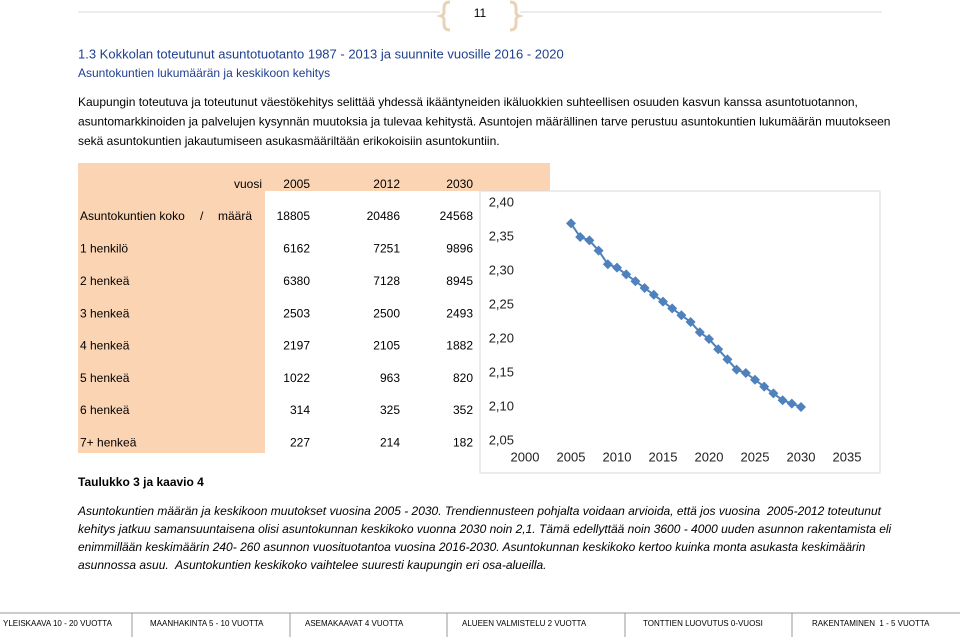 The image size is (960, 642). What do you see at coordinates (703, 623) in the screenshot?
I see `footer-item: TONTTIEN LUOVUTUS 0-VUOSI` at bounding box center [703, 623].